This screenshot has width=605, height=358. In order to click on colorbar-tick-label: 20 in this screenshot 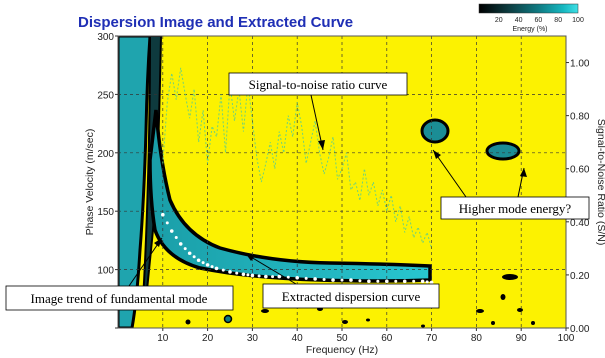, I will do `click(499, 20)`.